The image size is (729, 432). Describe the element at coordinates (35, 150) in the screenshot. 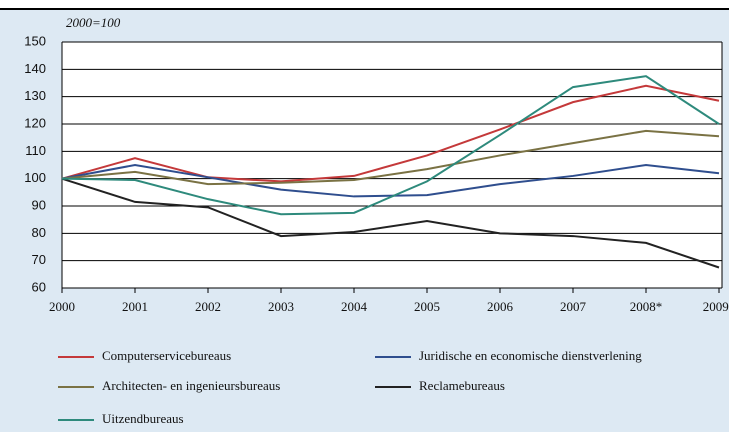

I see `y-tick-label: 110` at that location.